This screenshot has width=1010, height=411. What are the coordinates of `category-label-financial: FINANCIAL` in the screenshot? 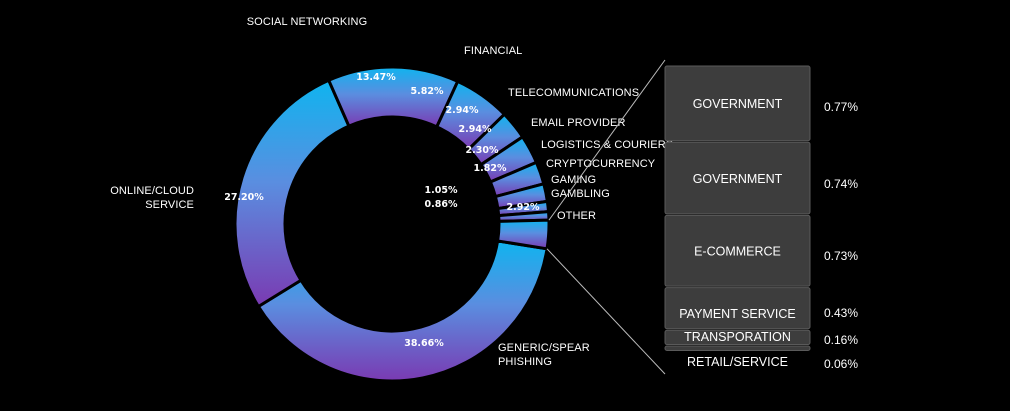 It's located at (493, 51).